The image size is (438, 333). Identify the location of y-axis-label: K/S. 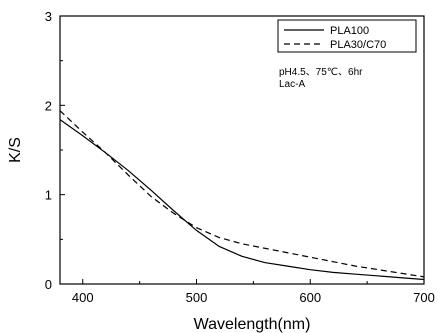
(15, 150).